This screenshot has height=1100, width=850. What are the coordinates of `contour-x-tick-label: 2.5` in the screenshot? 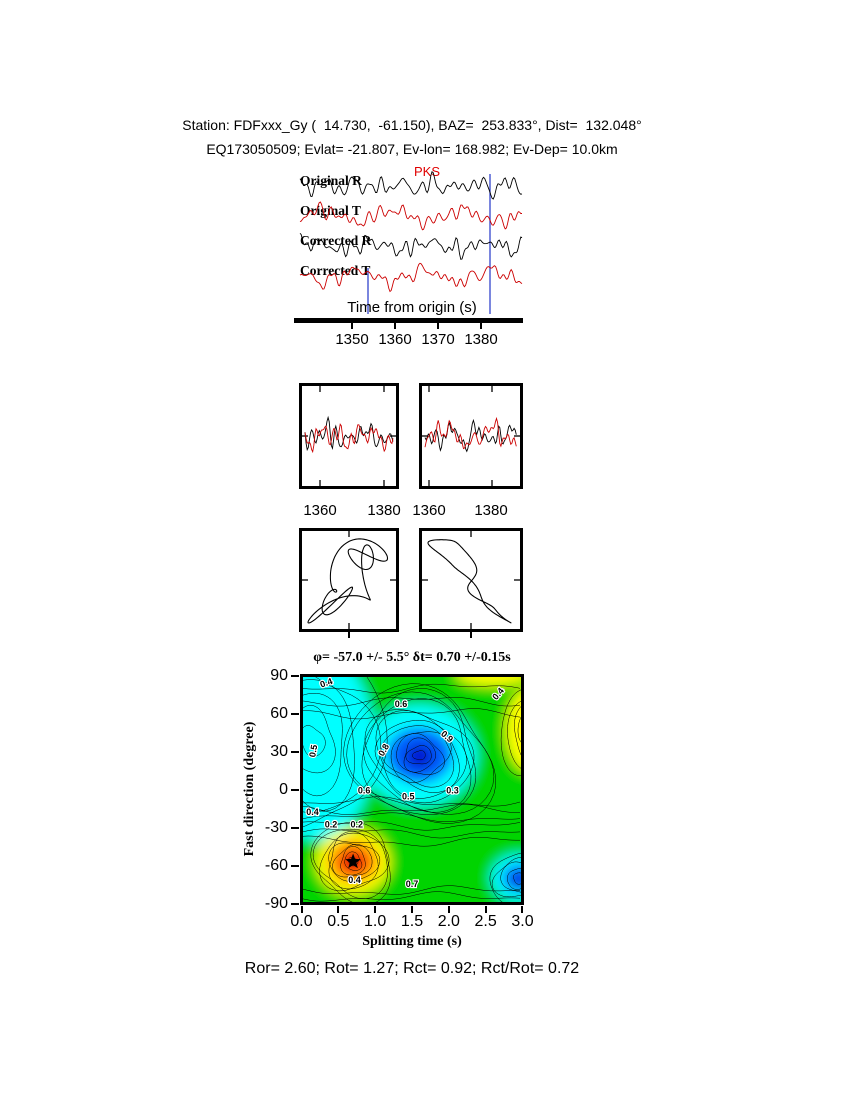 It's located at (485, 921).